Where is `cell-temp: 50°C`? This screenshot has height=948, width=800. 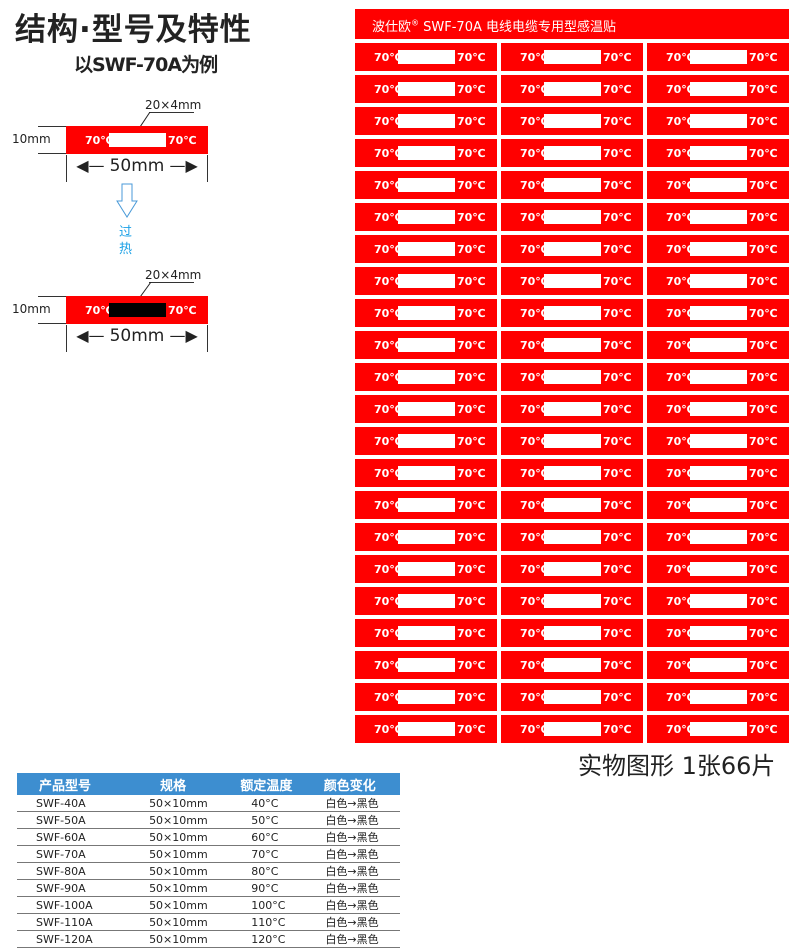
cell-temp: 50°C is located at coordinates (266, 820).